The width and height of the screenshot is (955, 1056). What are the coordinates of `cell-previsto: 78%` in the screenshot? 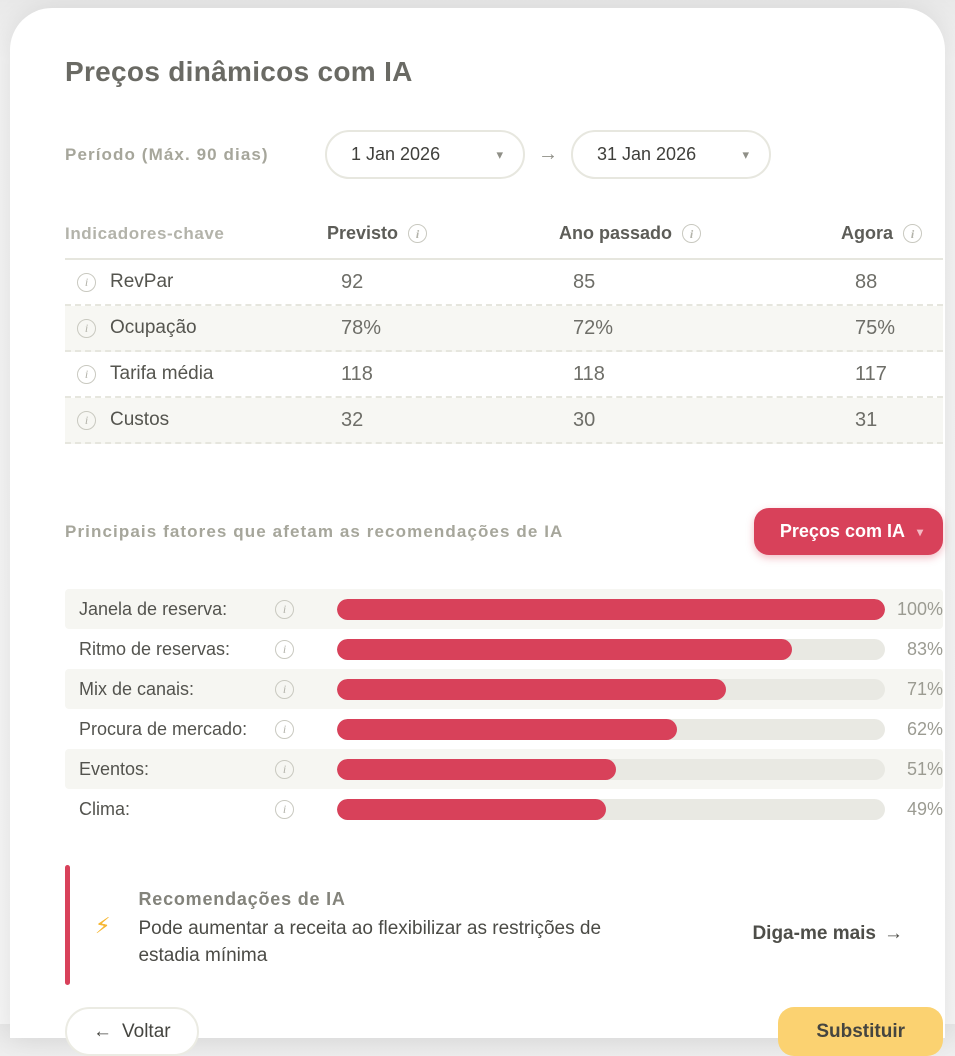 It's located at (361, 327).